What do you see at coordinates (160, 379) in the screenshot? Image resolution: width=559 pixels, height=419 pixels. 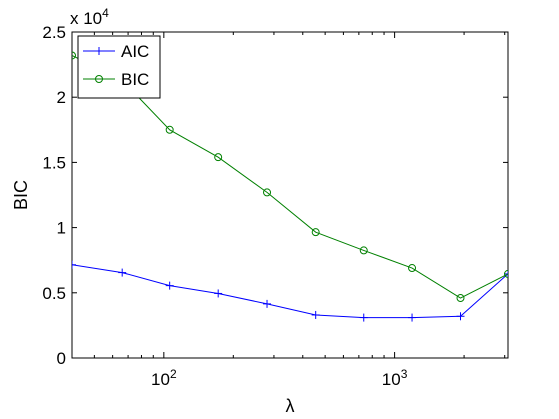 I see `x-tick-label-base-0: 10` at bounding box center [160, 379].